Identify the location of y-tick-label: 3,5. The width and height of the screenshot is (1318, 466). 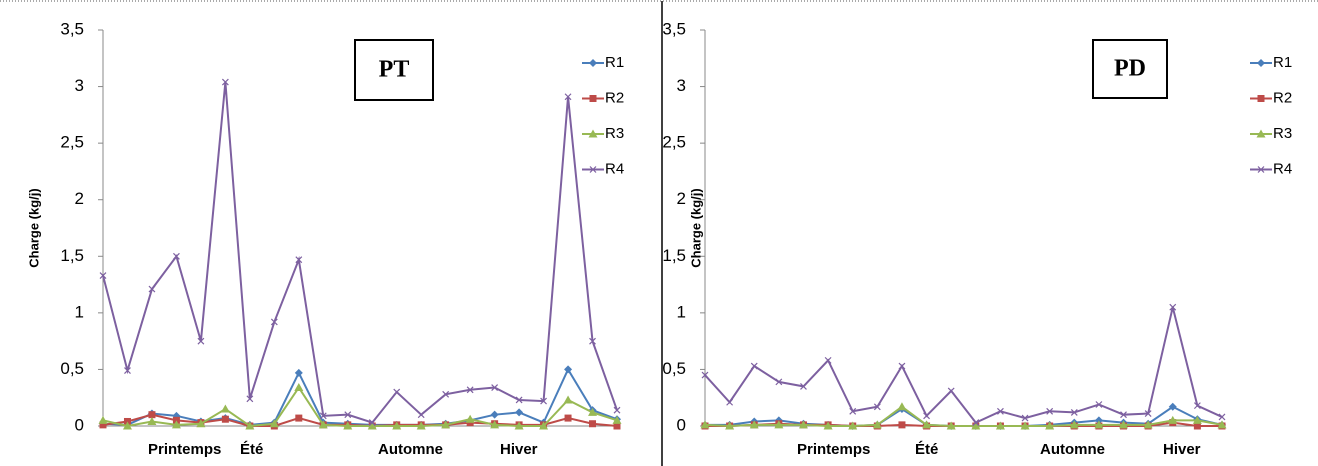
(72, 28).